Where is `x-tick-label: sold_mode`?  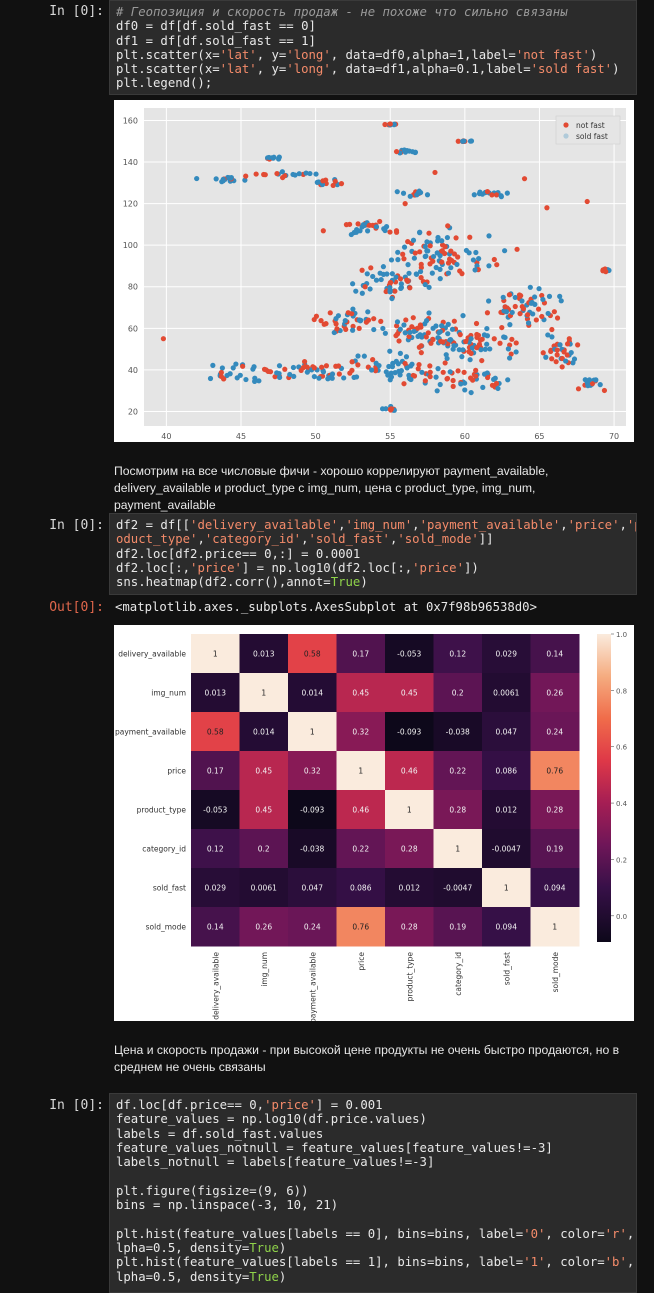 x-tick-label: sold_mode is located at coordinates (555, 972).